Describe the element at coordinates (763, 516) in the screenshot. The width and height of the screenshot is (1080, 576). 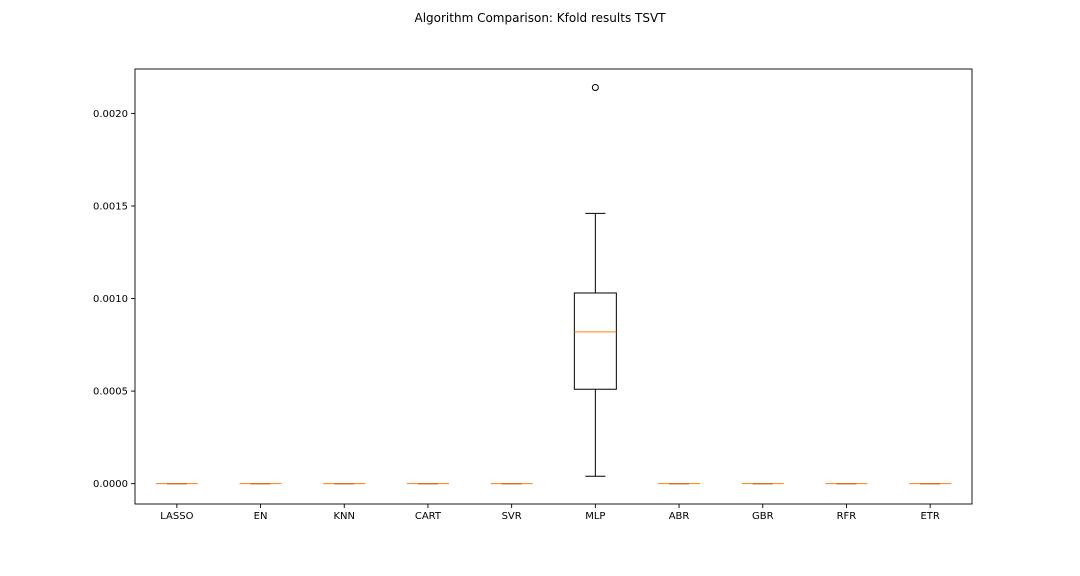
I see `x-tick-label: GBR` at that location.